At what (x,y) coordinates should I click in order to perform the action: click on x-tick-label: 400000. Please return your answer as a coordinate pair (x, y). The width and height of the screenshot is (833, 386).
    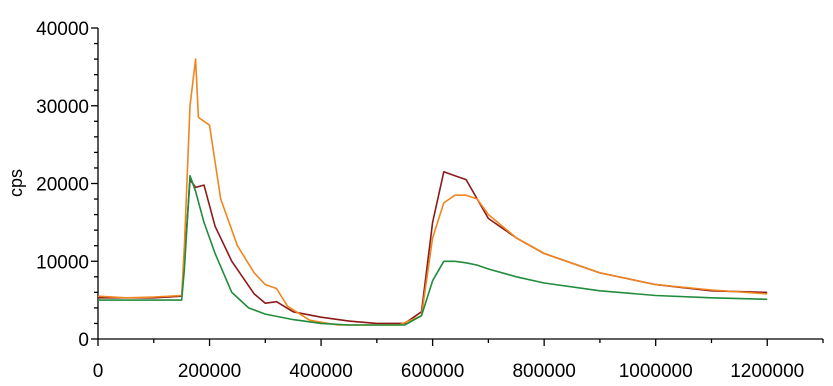
    Looking at the image, I should click on (320, 371).